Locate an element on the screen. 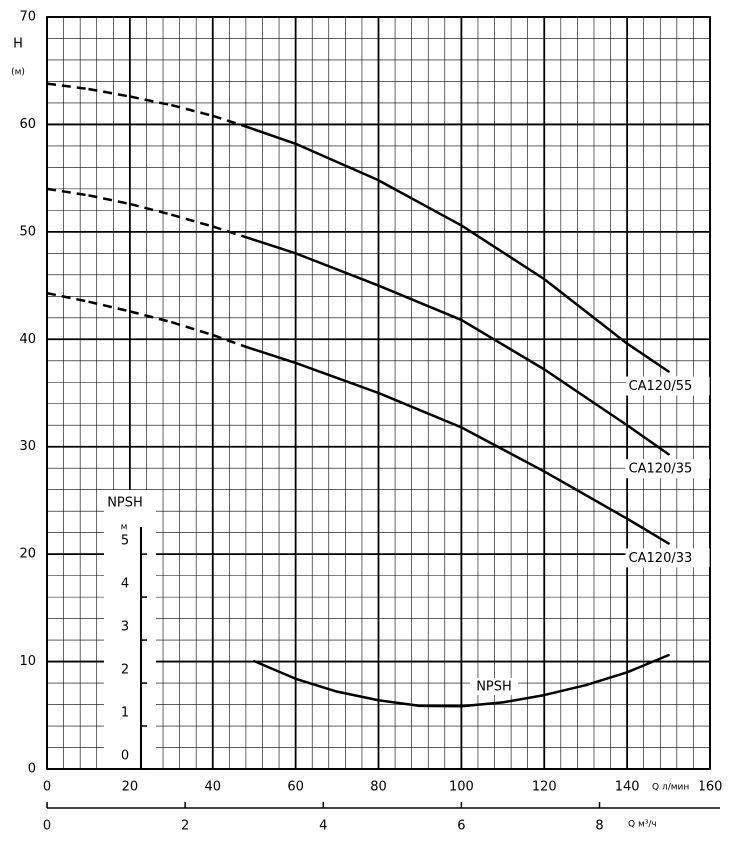 Image resolution: width=736 pixels, height=842 pixels. y2-tick-label: 0 is located at coordinates (125, 756).